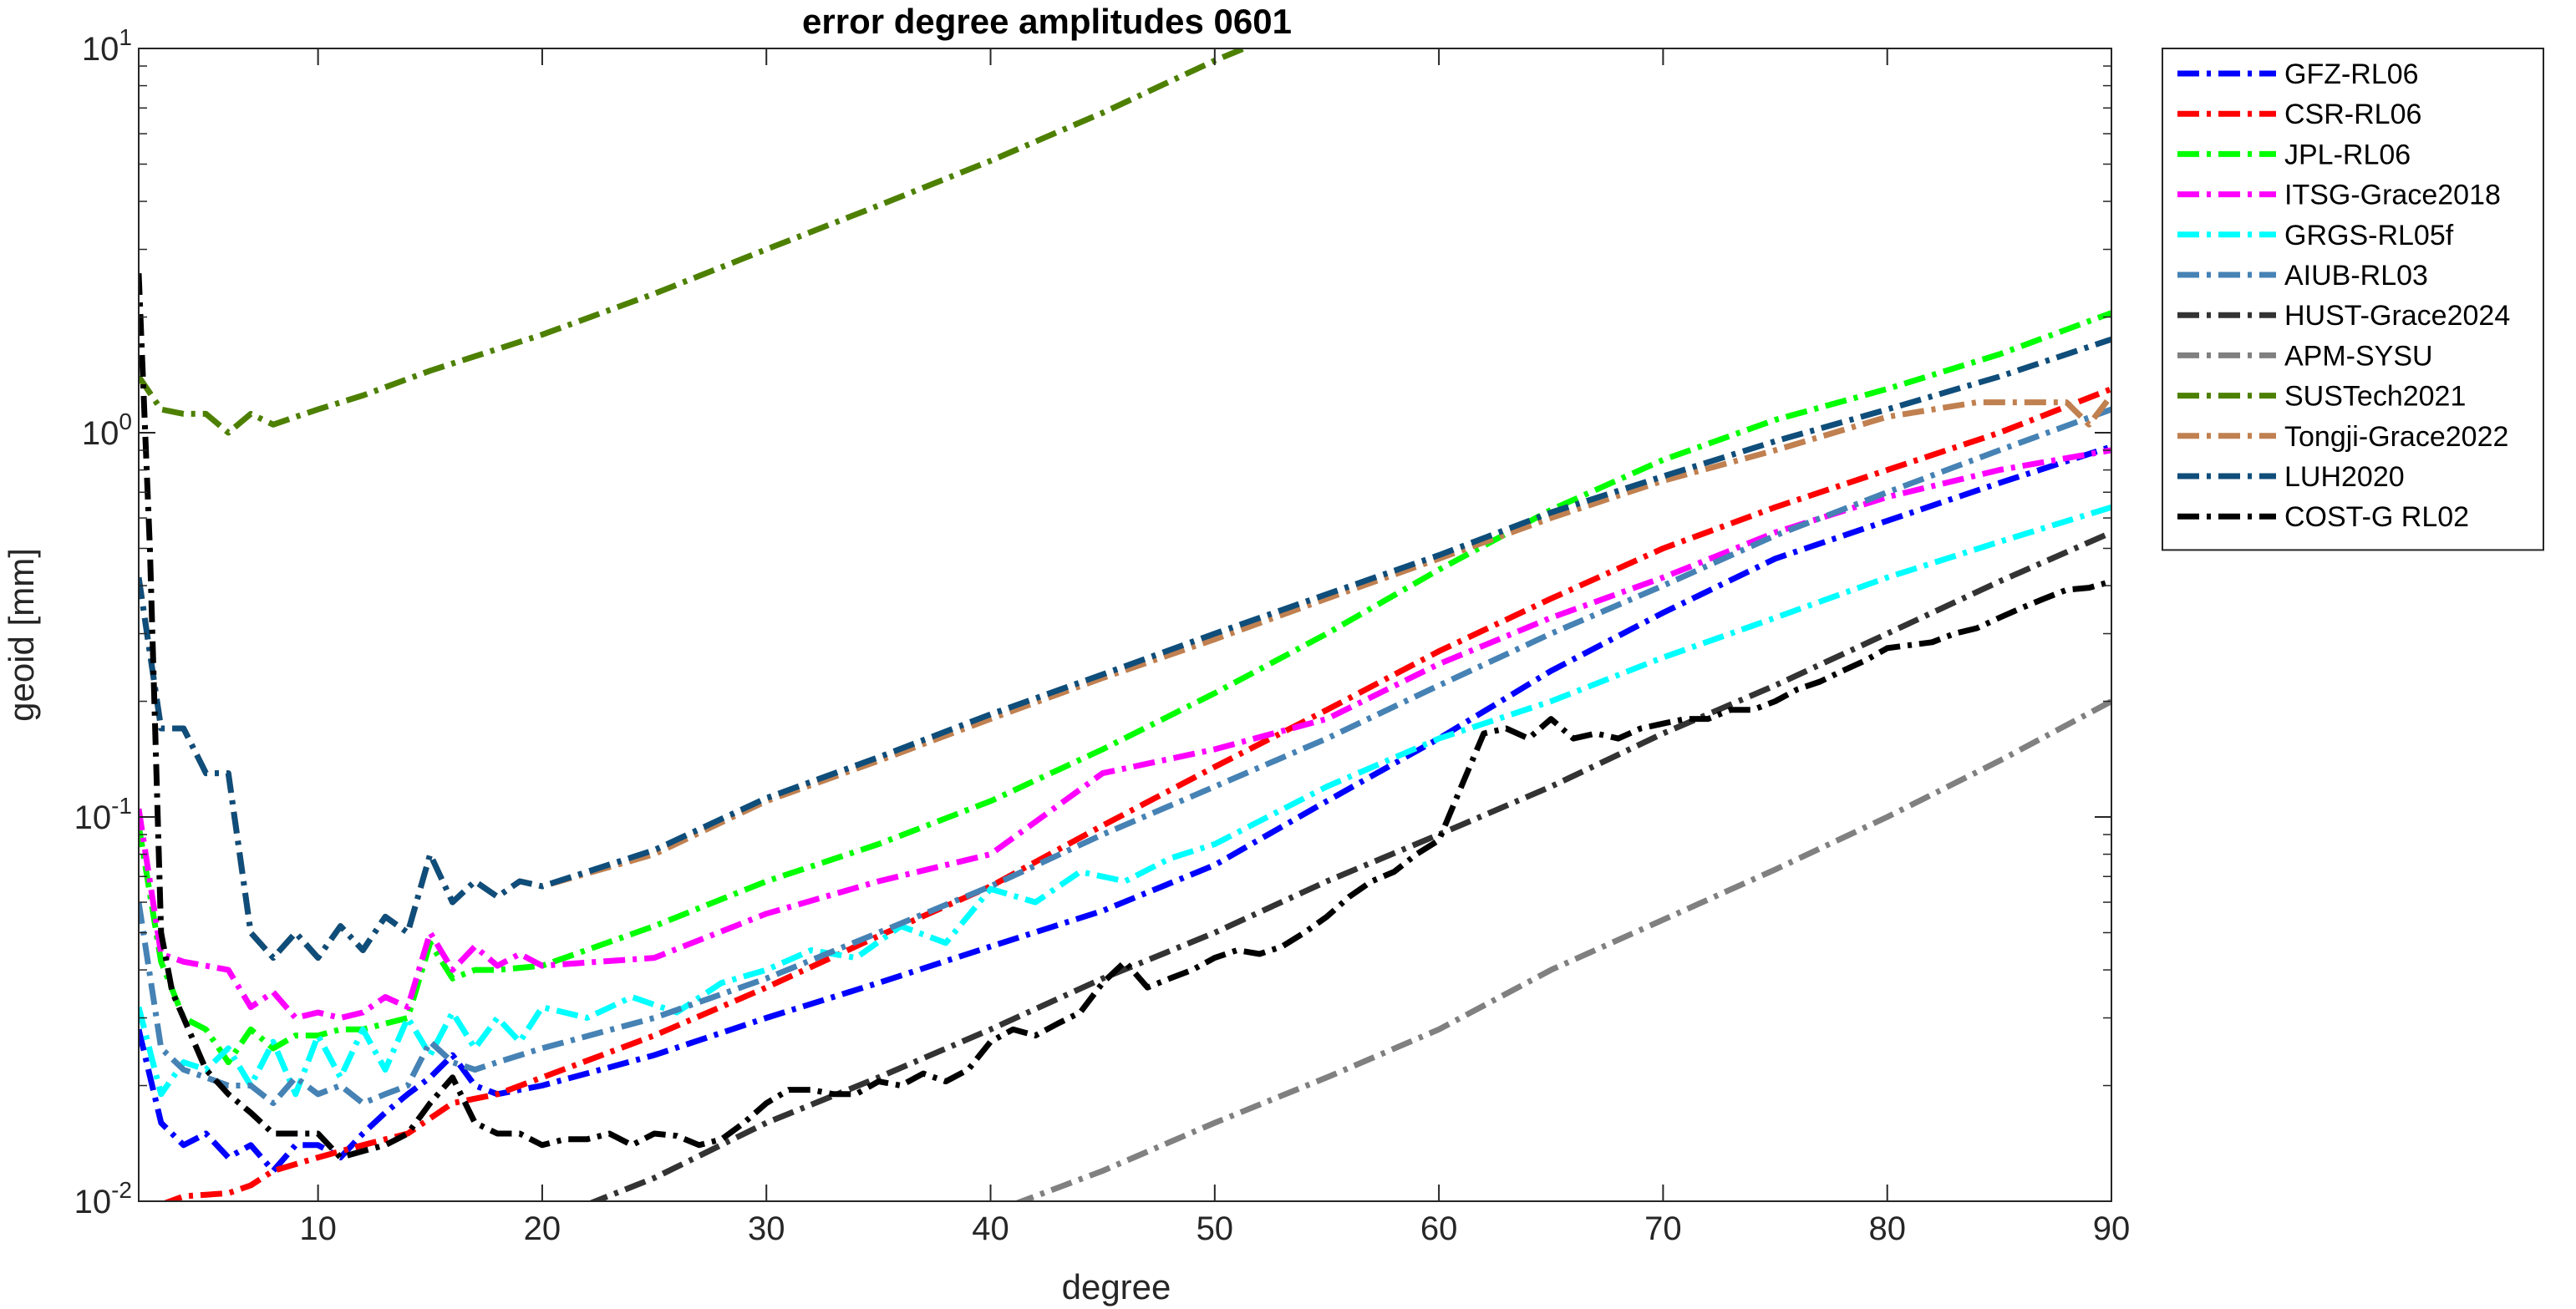 The width and height of the screenshot is (2576, 1309). Describe the element at coordinates (107, 46) in the screenshot. I see `y-tick-label: 10¹` at that location.